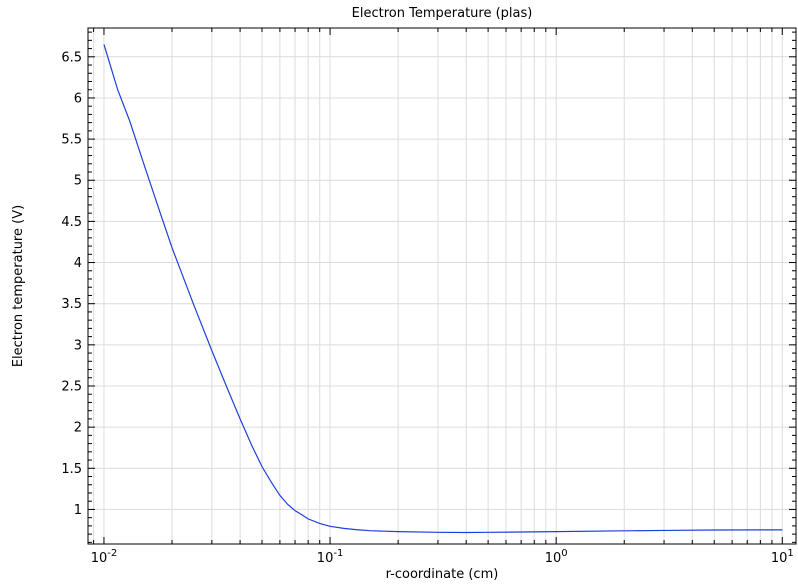 The height and width of the screenshot is (586, 798). I want to click on x-tick-label: 10¹, so click(782, 557).